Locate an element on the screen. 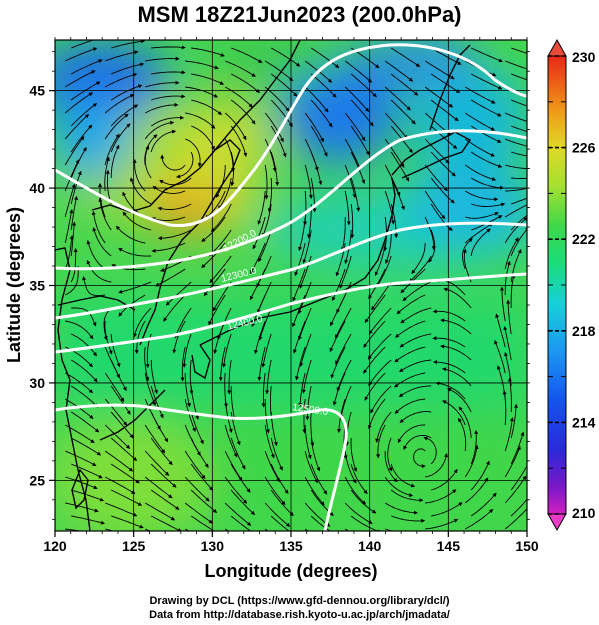  y-tick-label: 45 is located at coordinates (37, 91).